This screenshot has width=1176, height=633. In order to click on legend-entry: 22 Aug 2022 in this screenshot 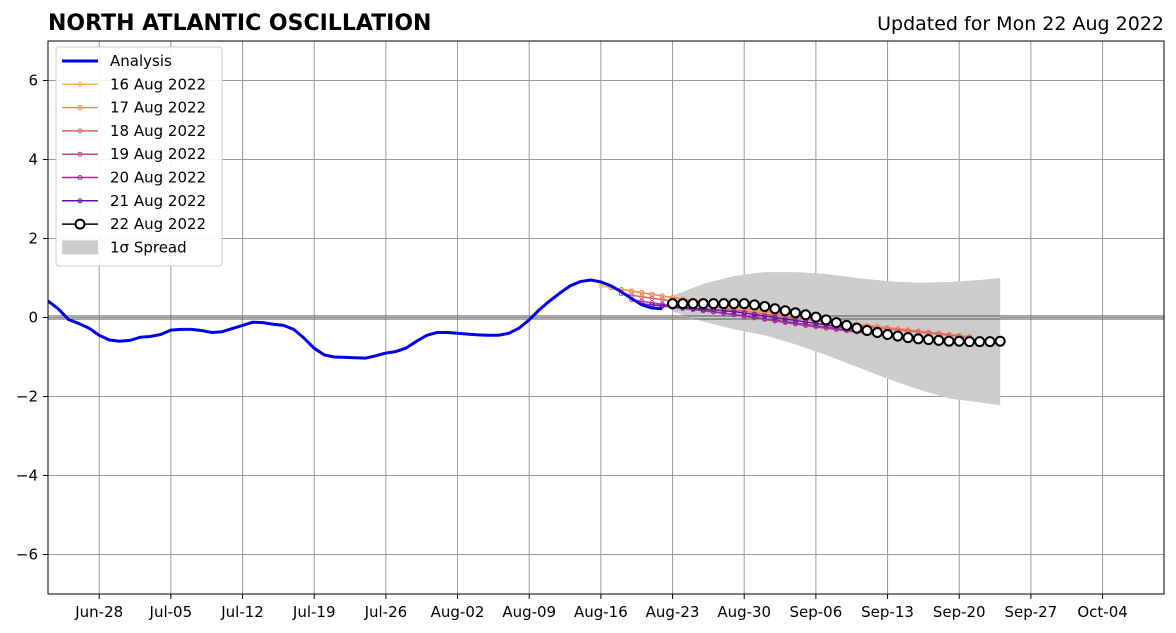, I will do `click(134, 224)`.